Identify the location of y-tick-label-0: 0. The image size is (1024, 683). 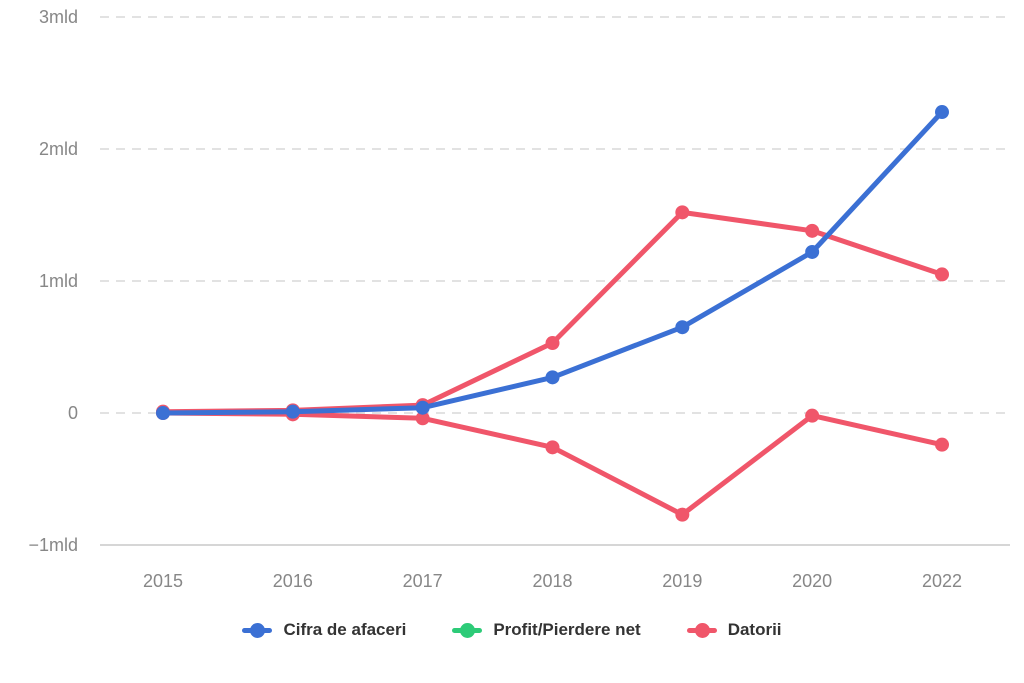
(73, 413).